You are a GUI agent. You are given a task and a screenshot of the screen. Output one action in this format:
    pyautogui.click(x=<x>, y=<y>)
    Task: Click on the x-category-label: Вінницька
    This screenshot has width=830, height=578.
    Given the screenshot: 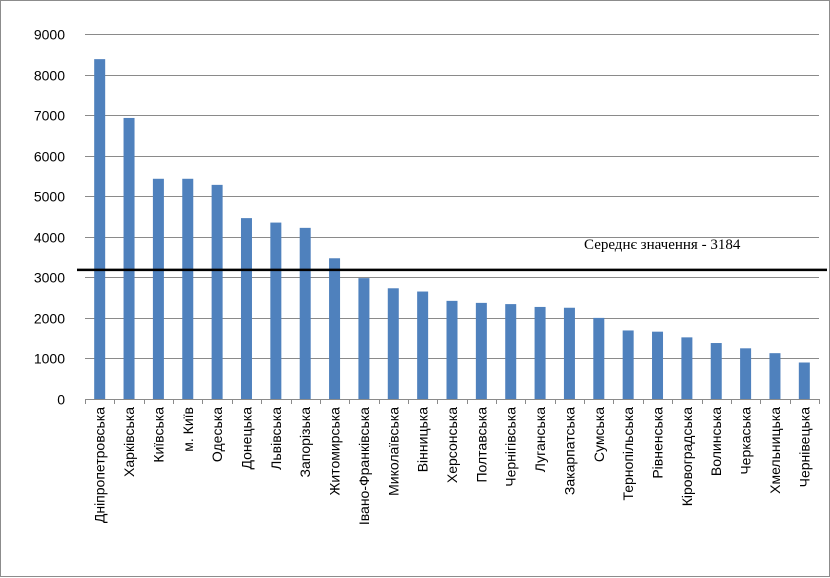 What is the action you would take?
    pyautogui.click(x=423, y=439)
    